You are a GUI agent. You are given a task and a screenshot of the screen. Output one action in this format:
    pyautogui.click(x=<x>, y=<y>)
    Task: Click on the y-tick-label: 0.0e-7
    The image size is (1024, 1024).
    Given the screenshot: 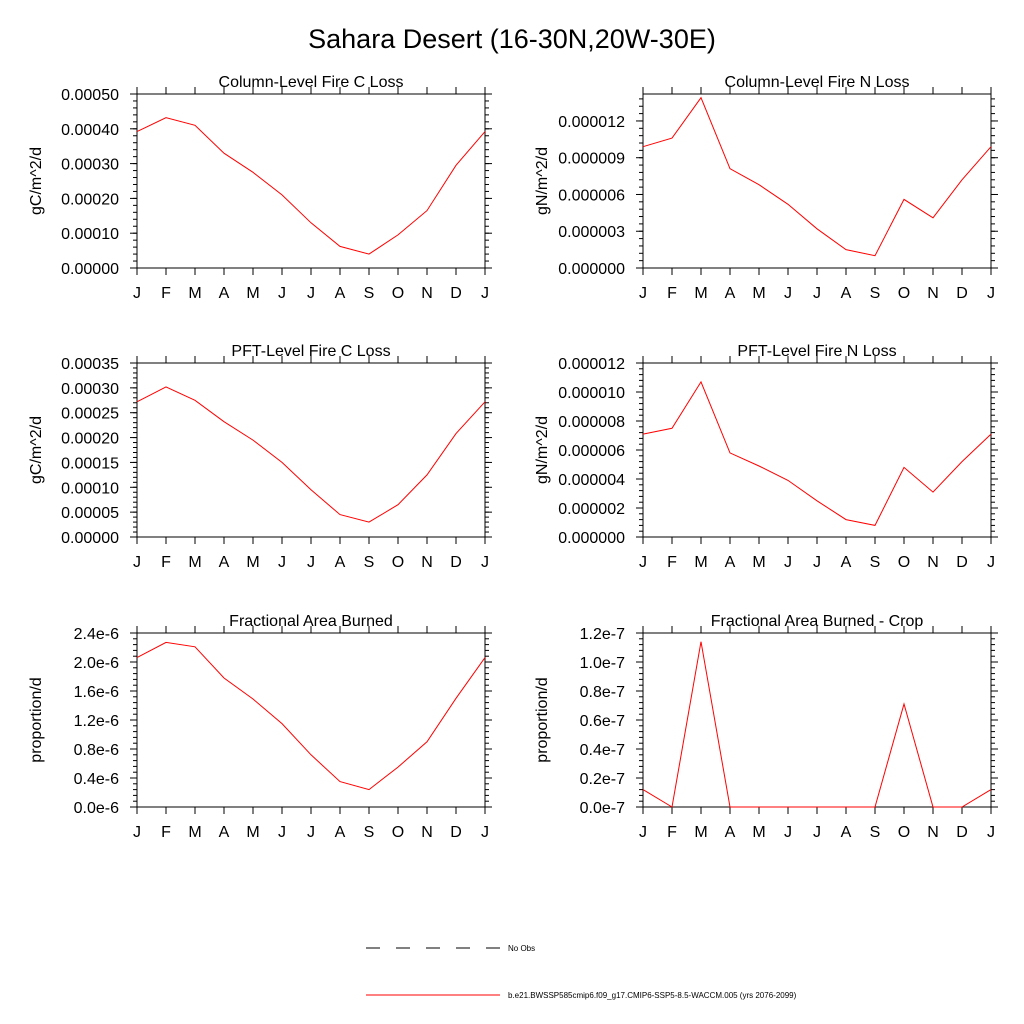 What is the action you would take?
    pyautogui.click(x=602, y=808)
    